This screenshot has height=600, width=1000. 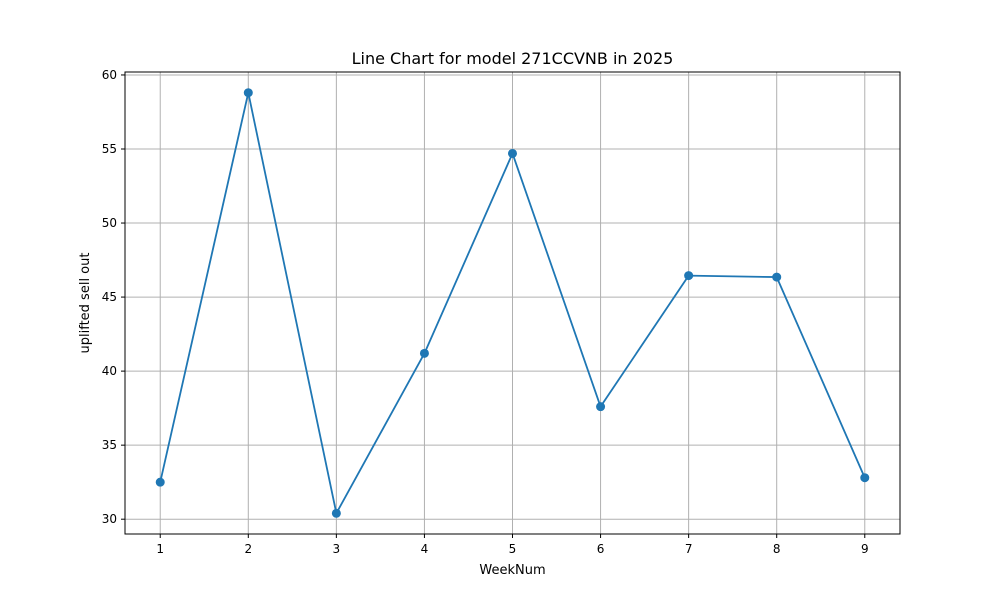 I want to click on y-tick-label: 30, so click(x=109, y=519).